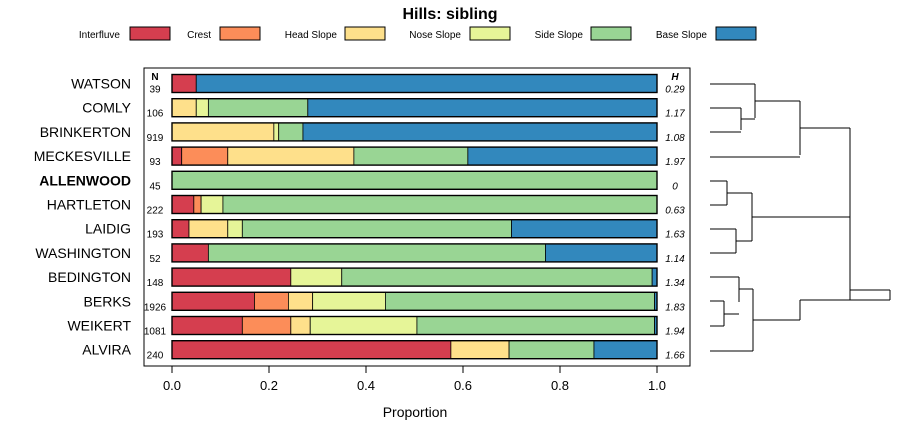 This screenshot has width=900, height=440. Describe the element at coordinates (212, 204) in the screenshot. I see `bar-segment-hartleton-nose-slope` at that location.